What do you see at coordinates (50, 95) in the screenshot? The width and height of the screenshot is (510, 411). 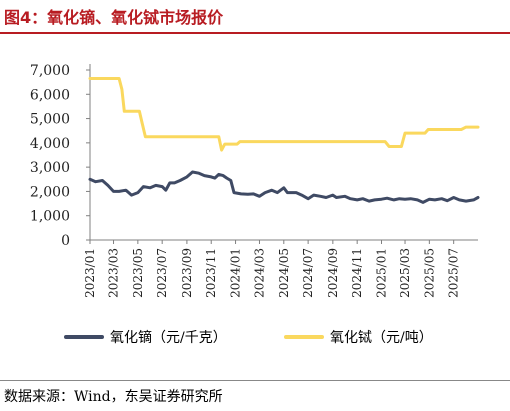 I see `y-tick-label: 6,000` at bounding box center [50, 95].